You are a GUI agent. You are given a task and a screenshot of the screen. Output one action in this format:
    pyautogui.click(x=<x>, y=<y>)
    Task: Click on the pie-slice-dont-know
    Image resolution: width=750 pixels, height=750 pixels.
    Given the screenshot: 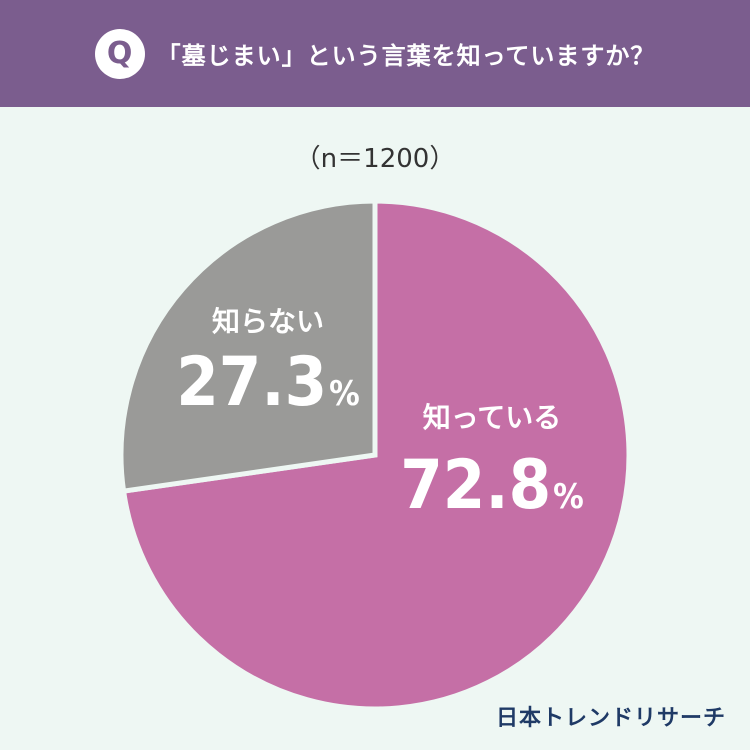 What is the action you would take?
    pyautogui.click(x=248, y=346)
    